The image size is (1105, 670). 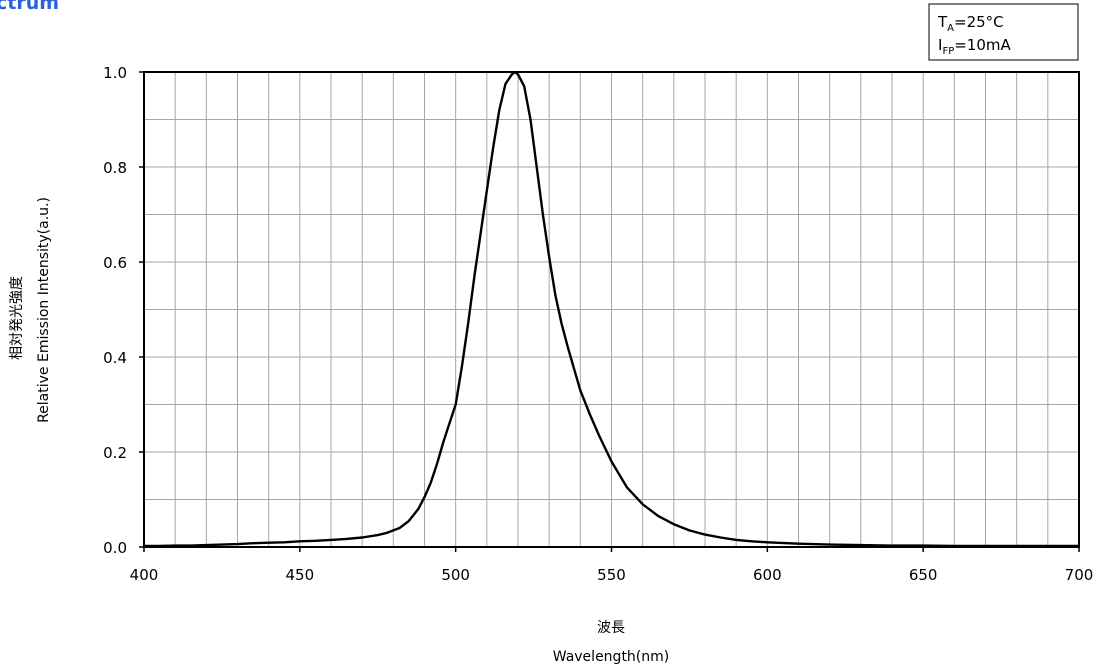 I want to click on condition-ta-symbol: T, so click(x=942, y=22).